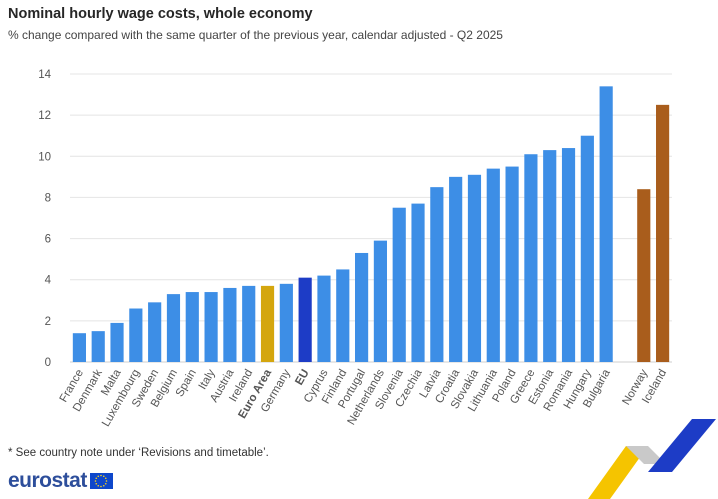 The width and height of the screenshot is (718, 499). What do you see at coordinates (173, 328) in the screenshot?
I see `bar-belgium` at bounding box center [173, 328].